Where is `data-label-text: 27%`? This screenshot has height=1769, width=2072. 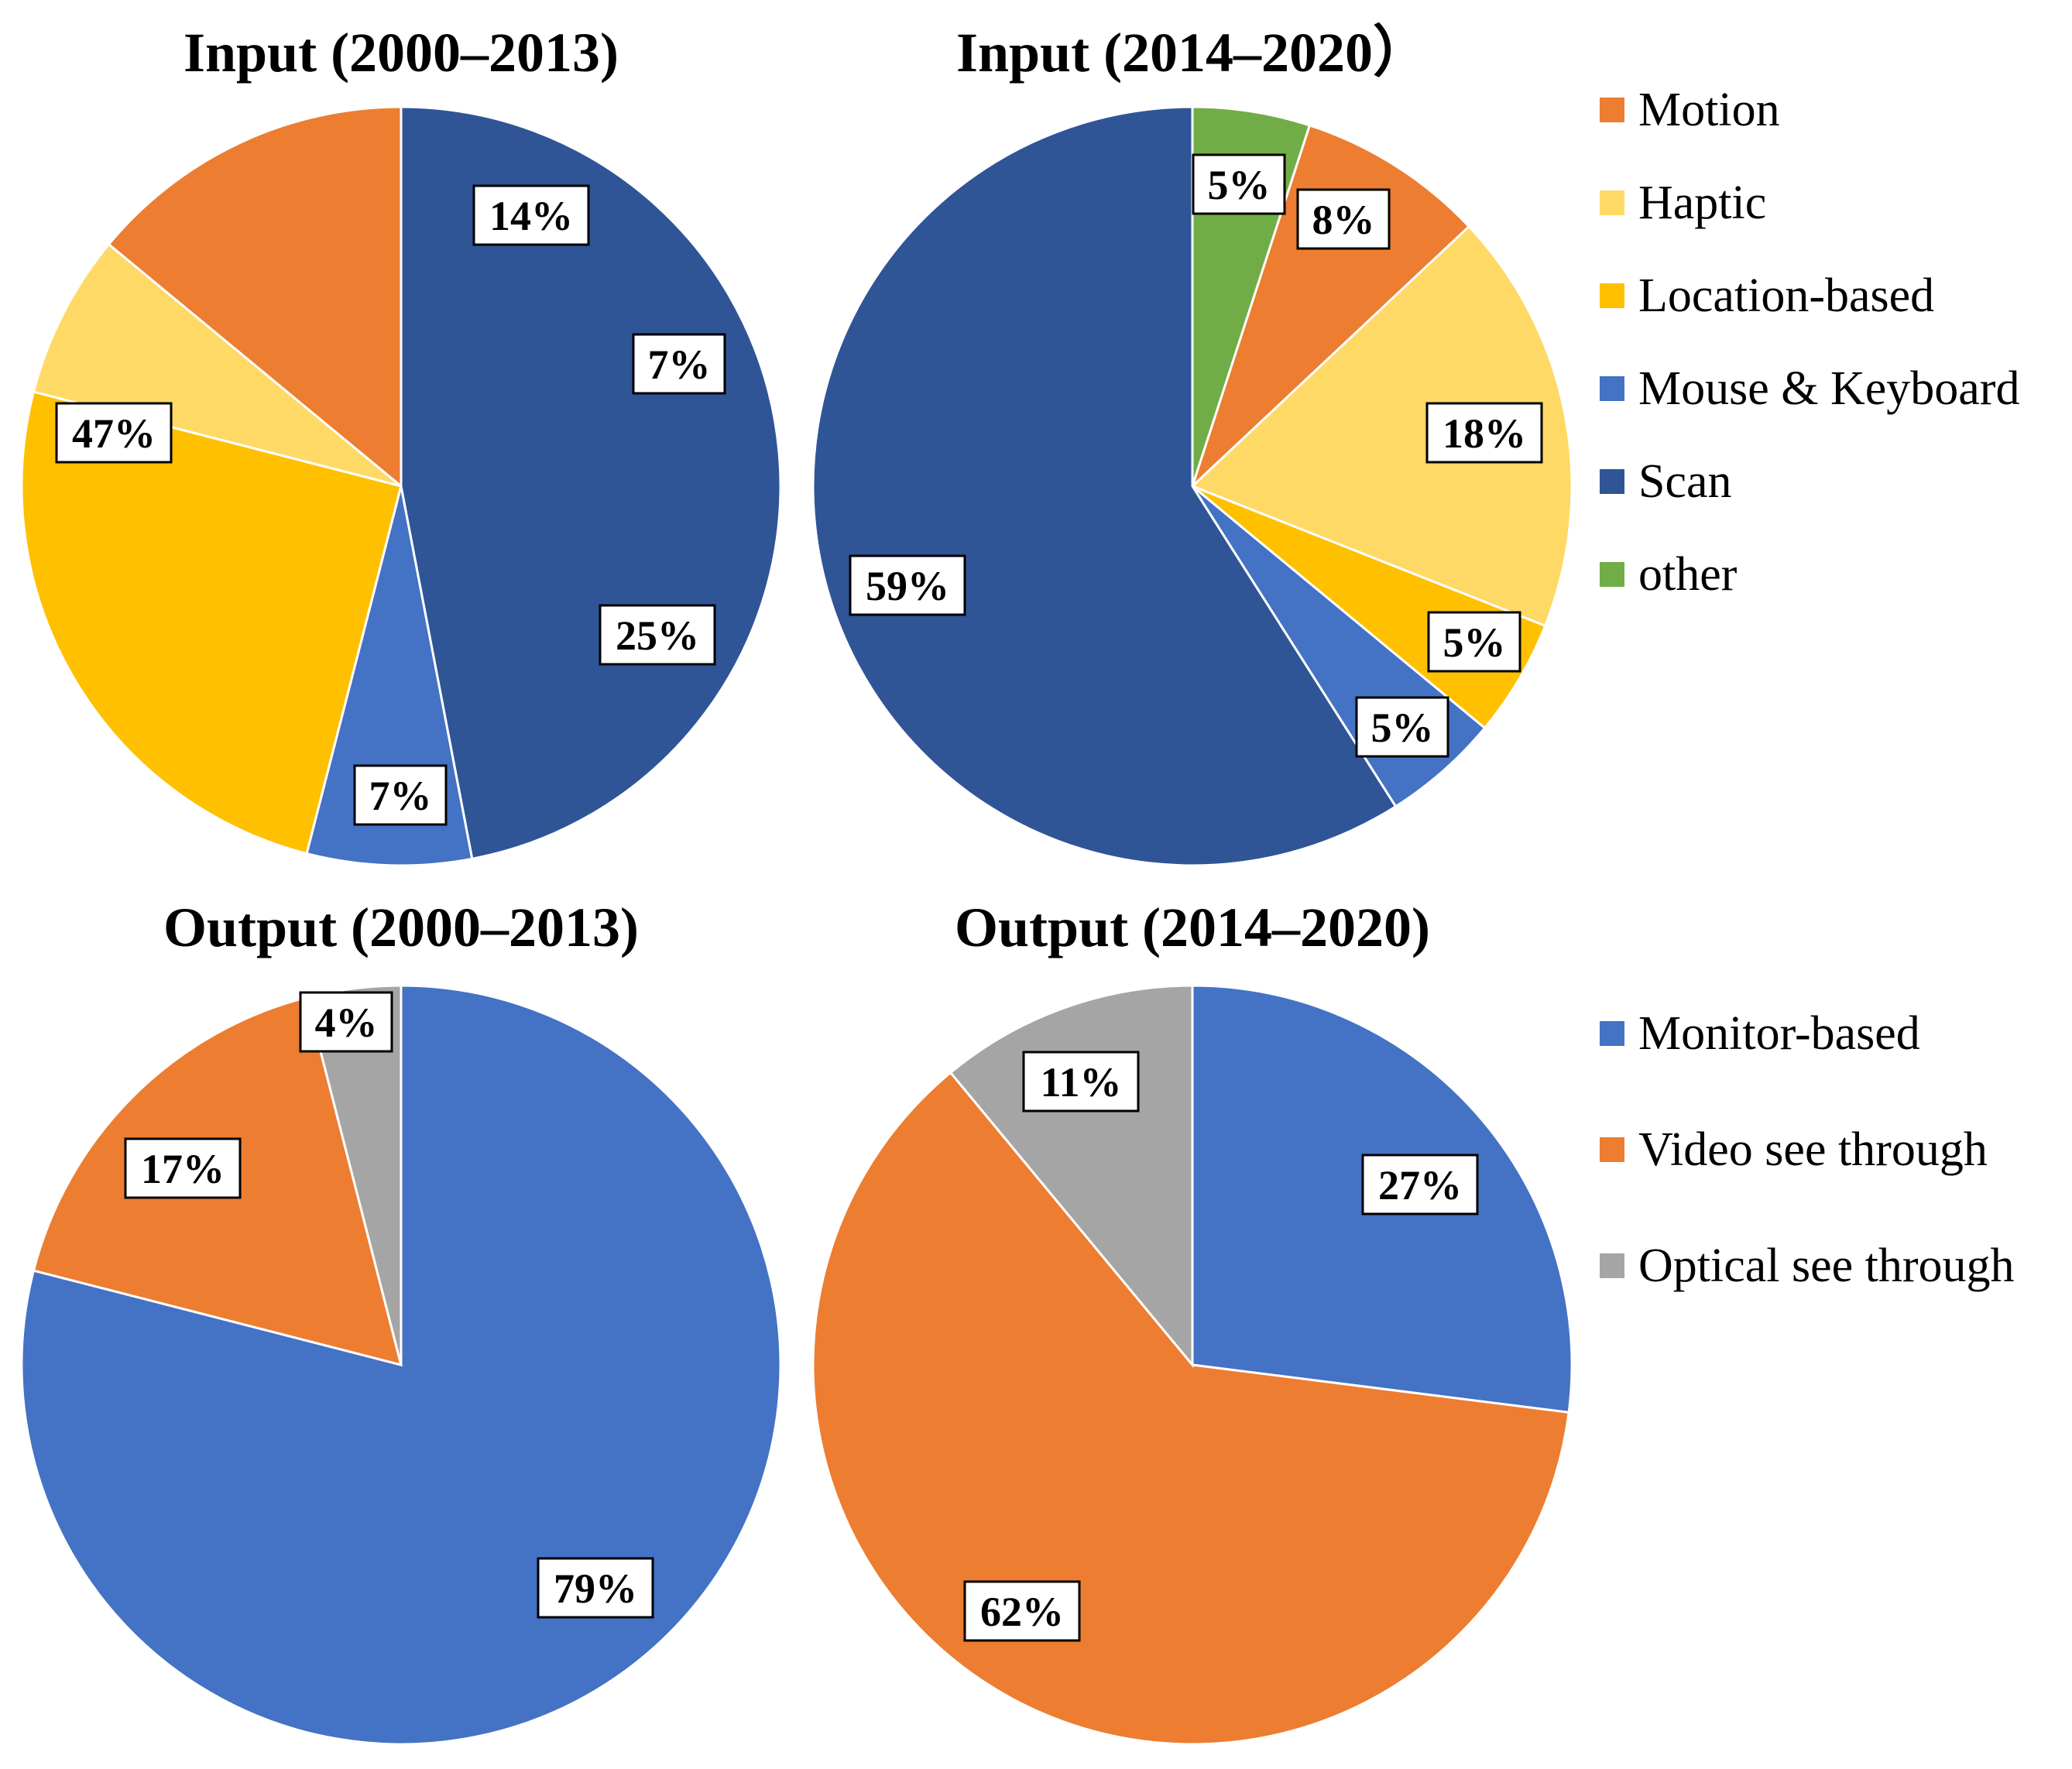
data-label-text: 27% is located at coordinates (1420, 1185).